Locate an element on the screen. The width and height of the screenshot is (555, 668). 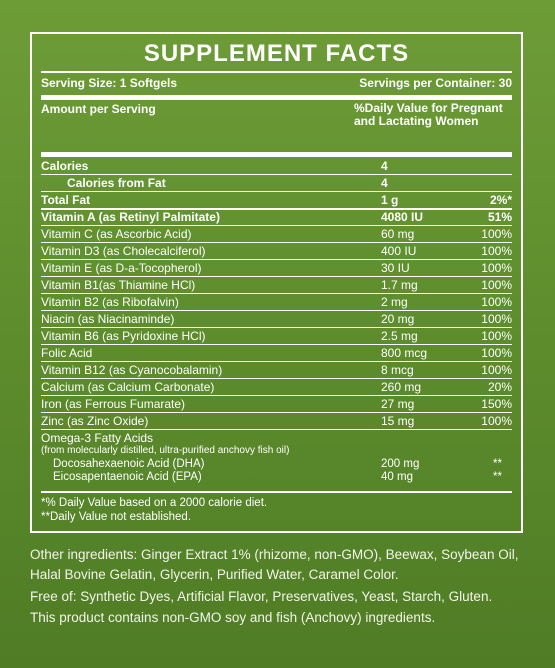
bottom-rule is located at coordinates (276, 492).